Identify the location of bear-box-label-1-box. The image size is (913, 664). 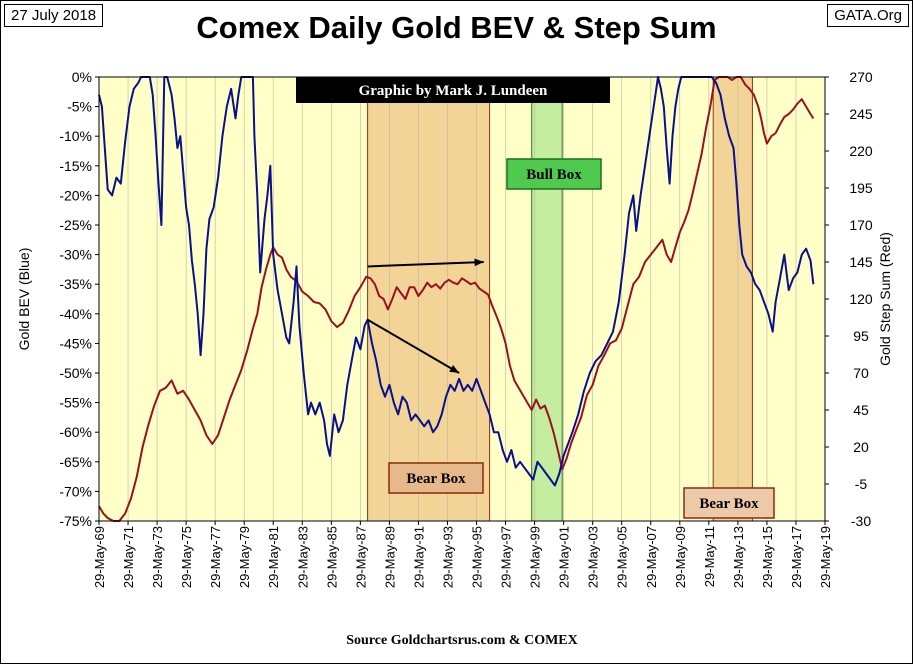
(436, 478).